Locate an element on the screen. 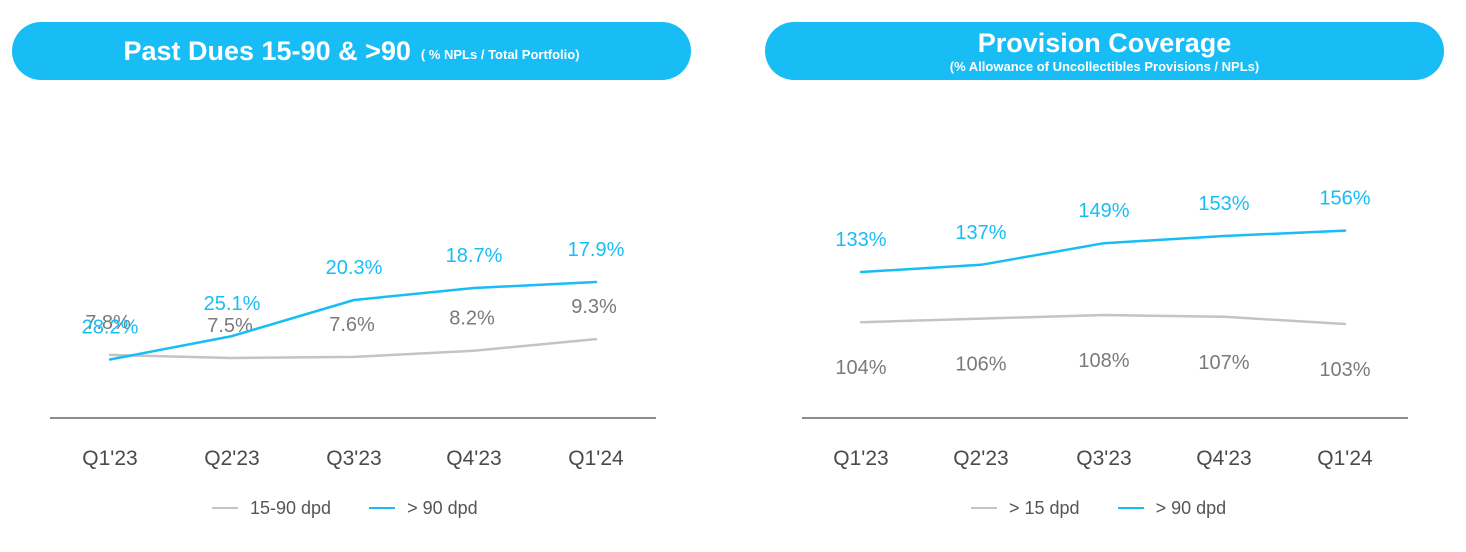 This screenshot has width=1466, height=552. data-label: 106% is located at coordinates (980, 365).